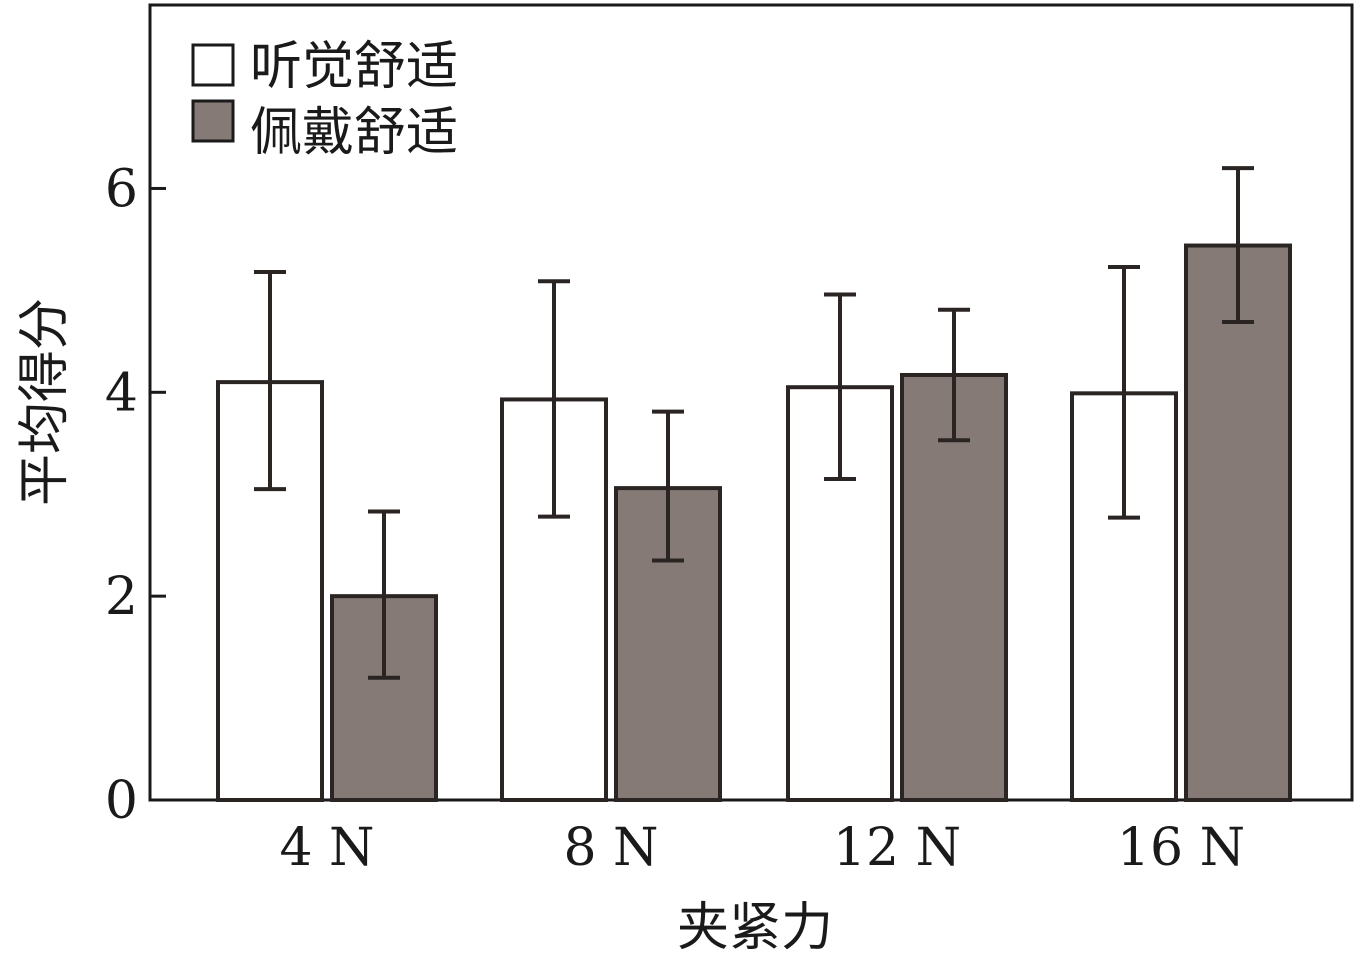 The width and height of the screenshot is (1358, 956). What do you see at coordinates (354, 67) in the screenshot?
I see `legend-label-hearing-comfort: 听觉舒适` at bounding box center [354, 67].